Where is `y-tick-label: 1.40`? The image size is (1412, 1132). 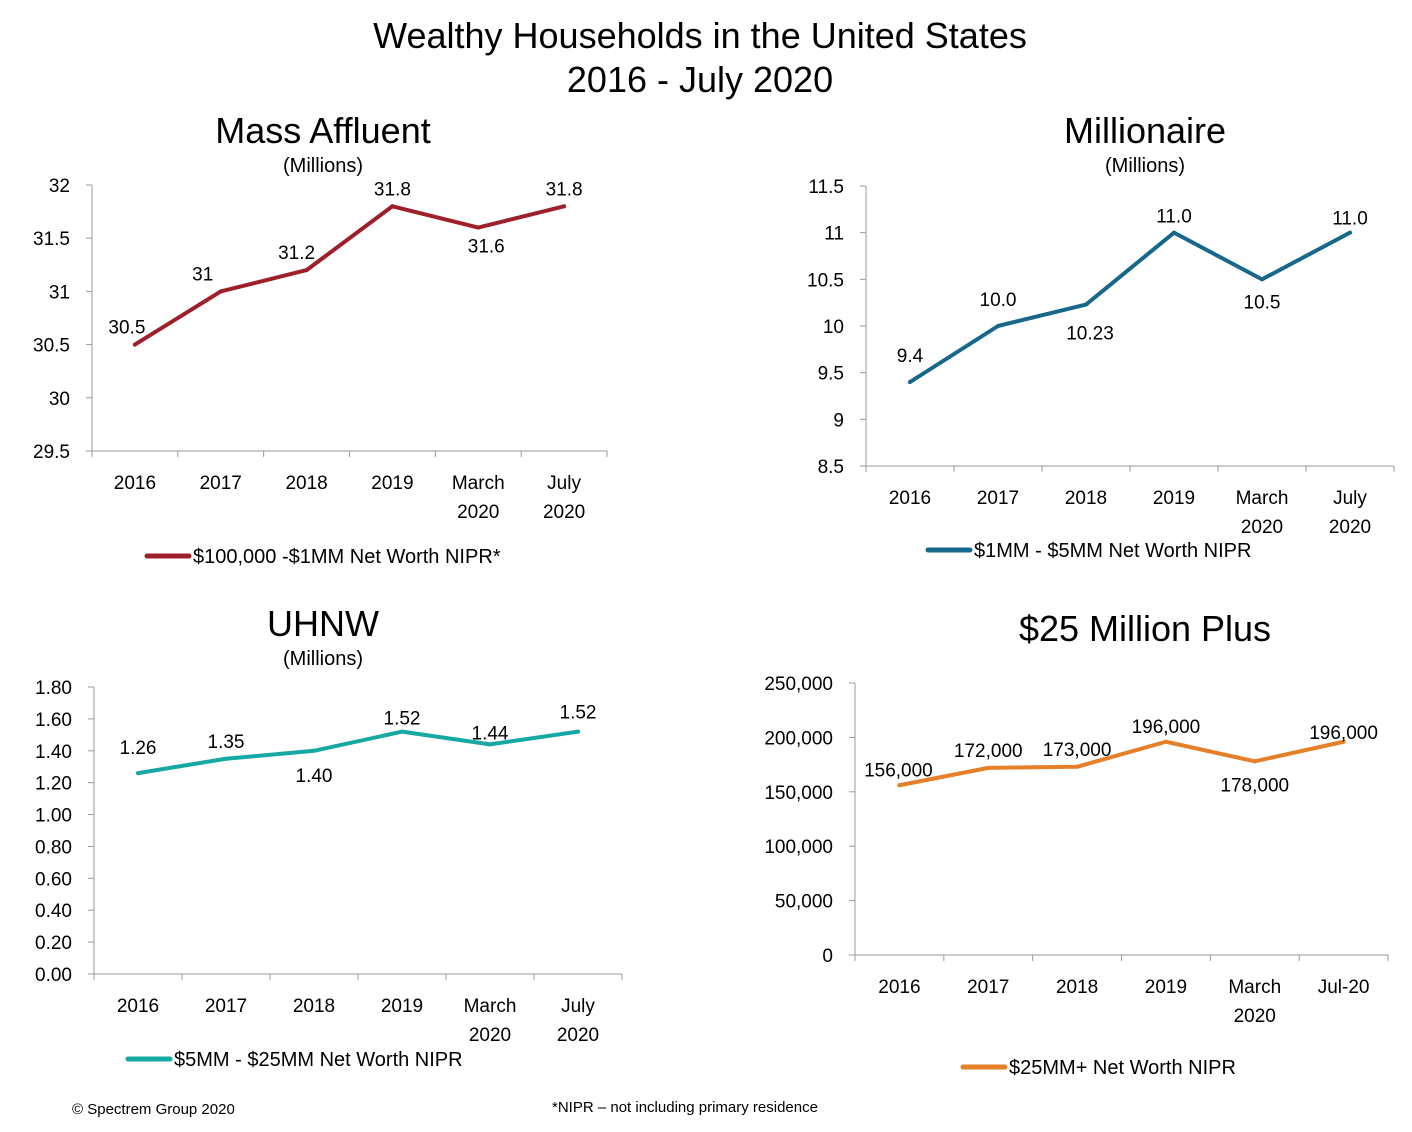 y-tick-label: 1.40 is located at coordinates (53, 752).